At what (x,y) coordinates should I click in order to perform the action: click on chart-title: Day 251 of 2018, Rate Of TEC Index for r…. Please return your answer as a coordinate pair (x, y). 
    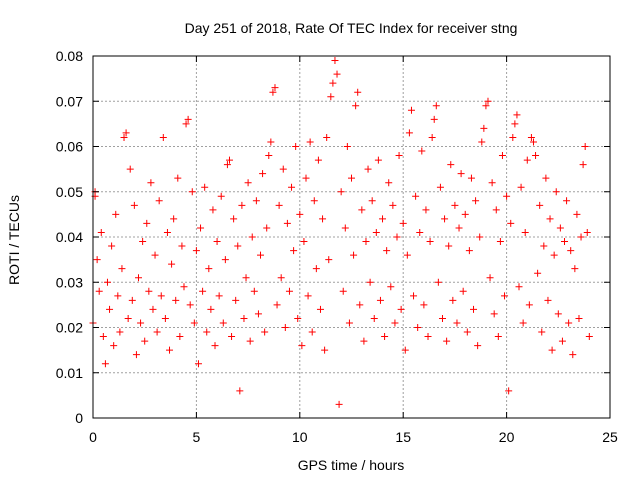
    Looking at the image, I should click on (351, 28).